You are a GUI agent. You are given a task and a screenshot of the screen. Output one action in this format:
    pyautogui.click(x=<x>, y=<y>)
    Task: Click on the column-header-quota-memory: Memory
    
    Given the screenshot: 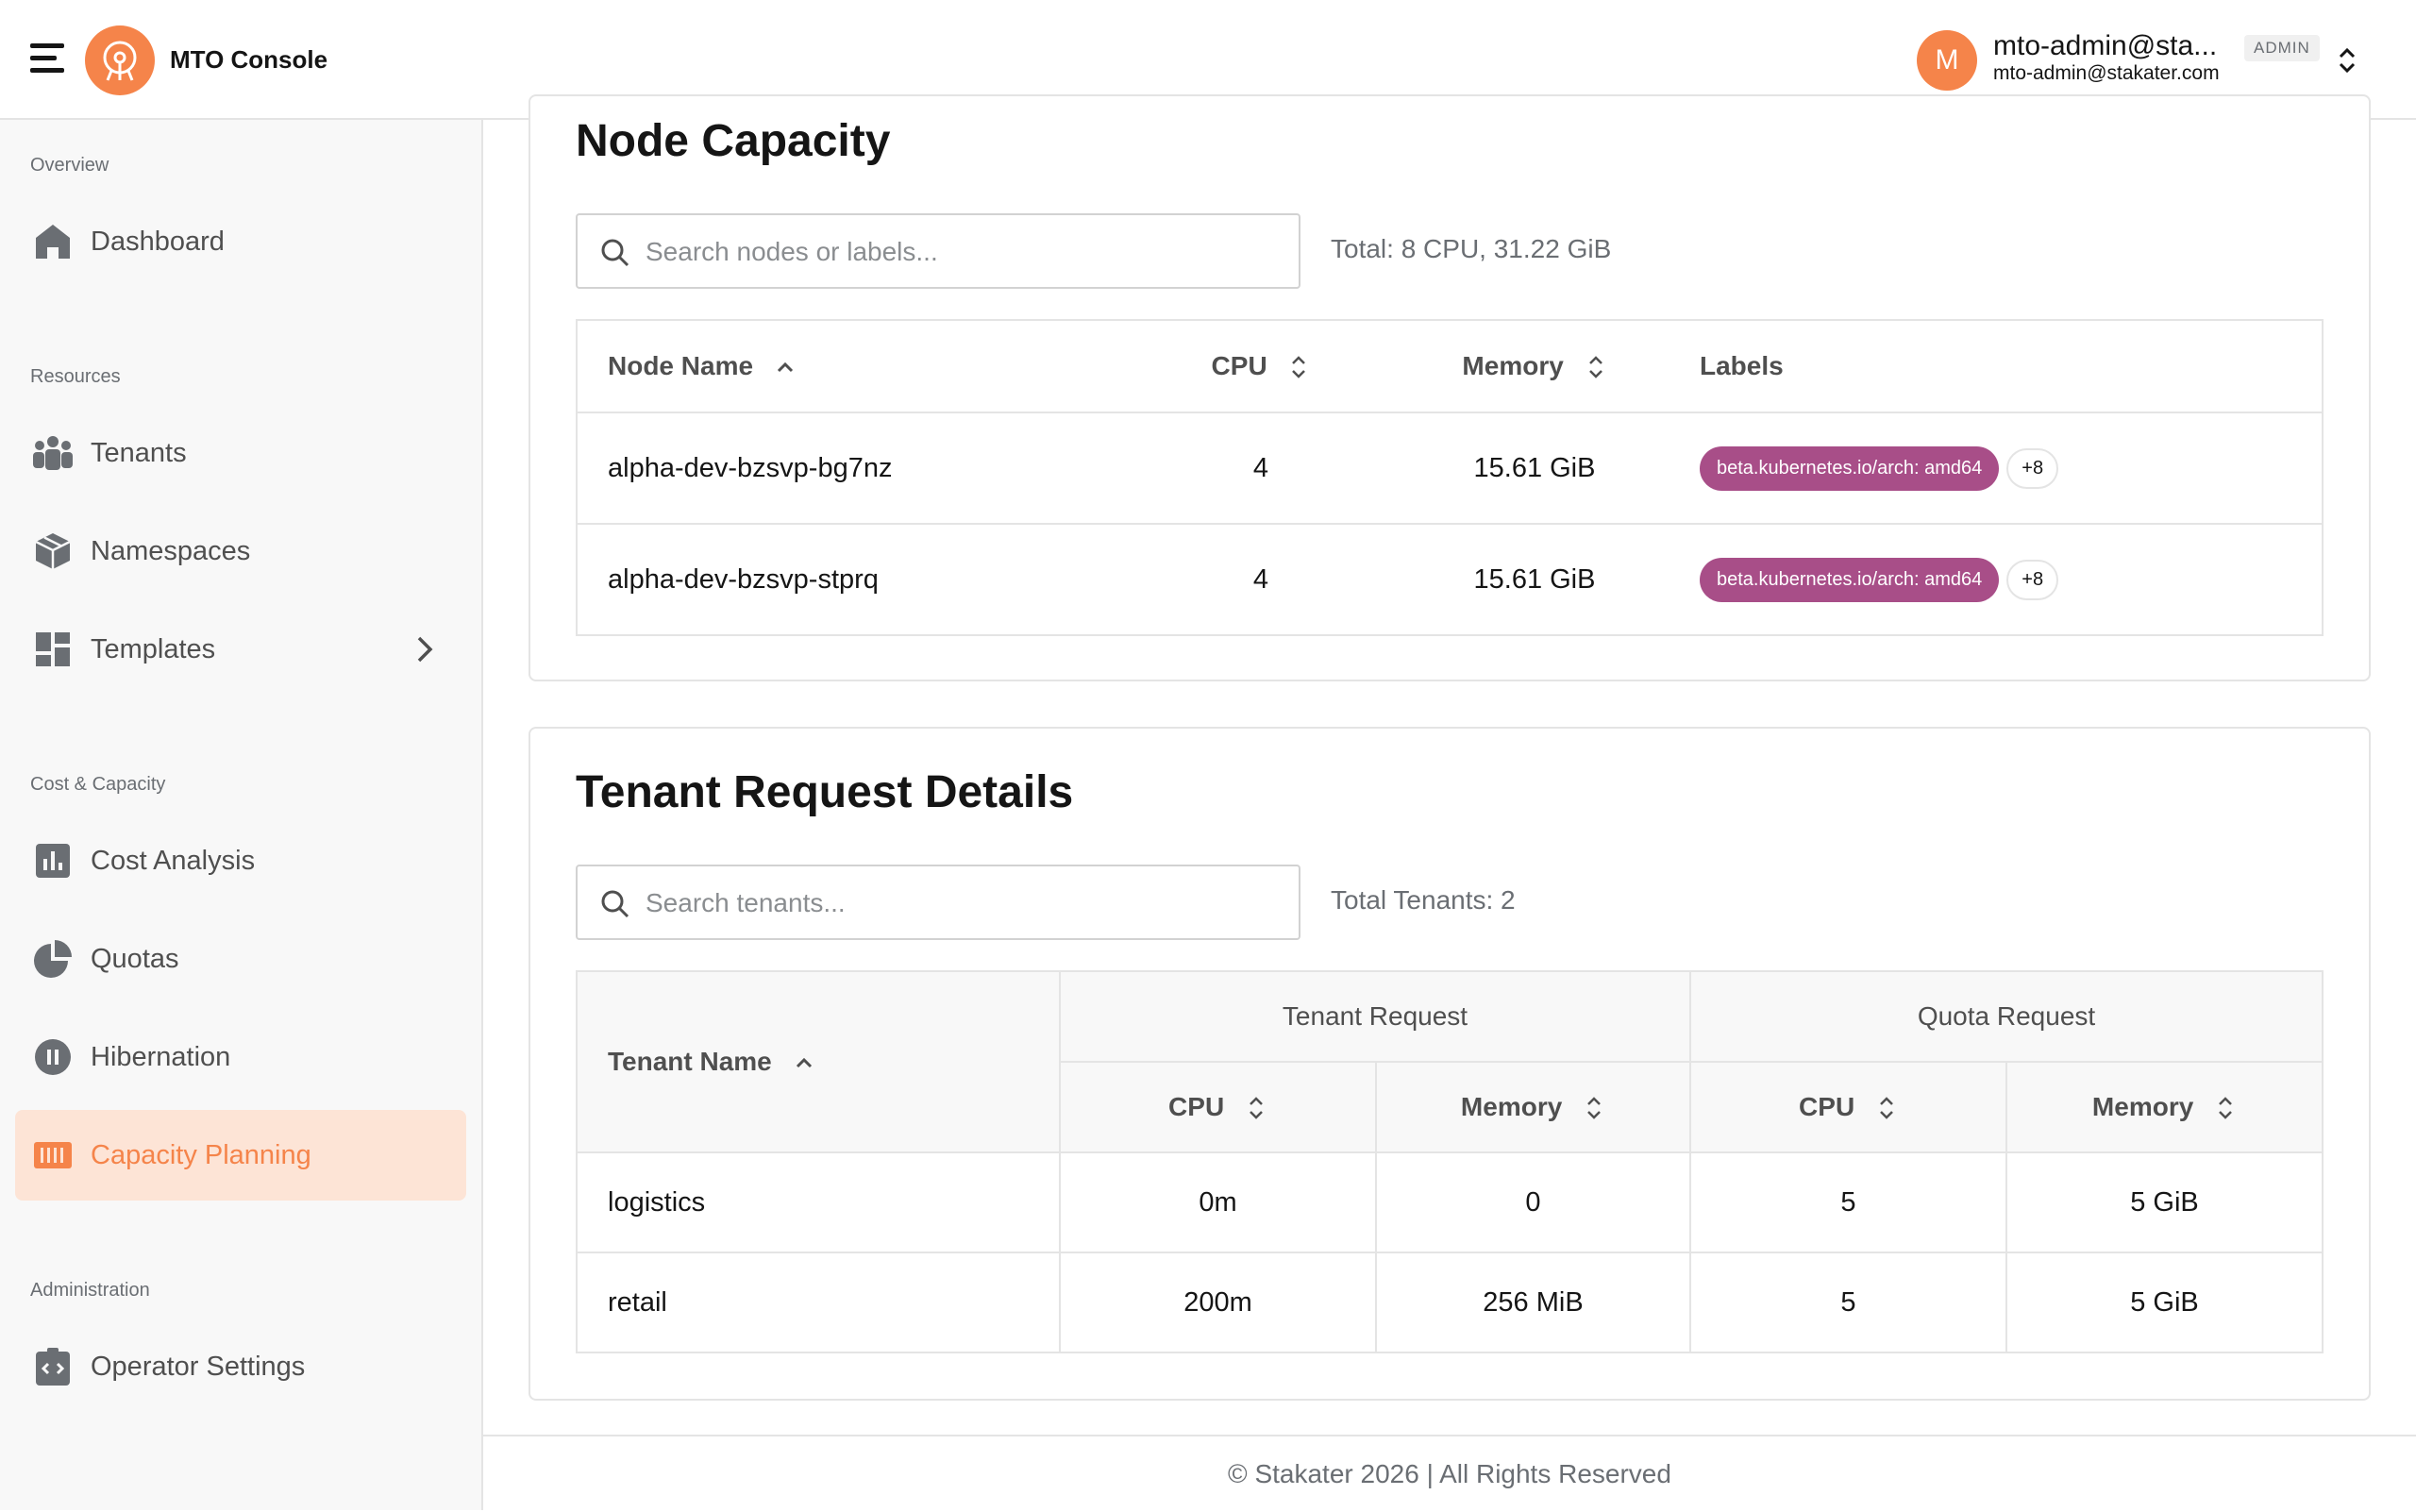 What is the action you would take?
    pyautogui.click(x=2165, y=1107)
    